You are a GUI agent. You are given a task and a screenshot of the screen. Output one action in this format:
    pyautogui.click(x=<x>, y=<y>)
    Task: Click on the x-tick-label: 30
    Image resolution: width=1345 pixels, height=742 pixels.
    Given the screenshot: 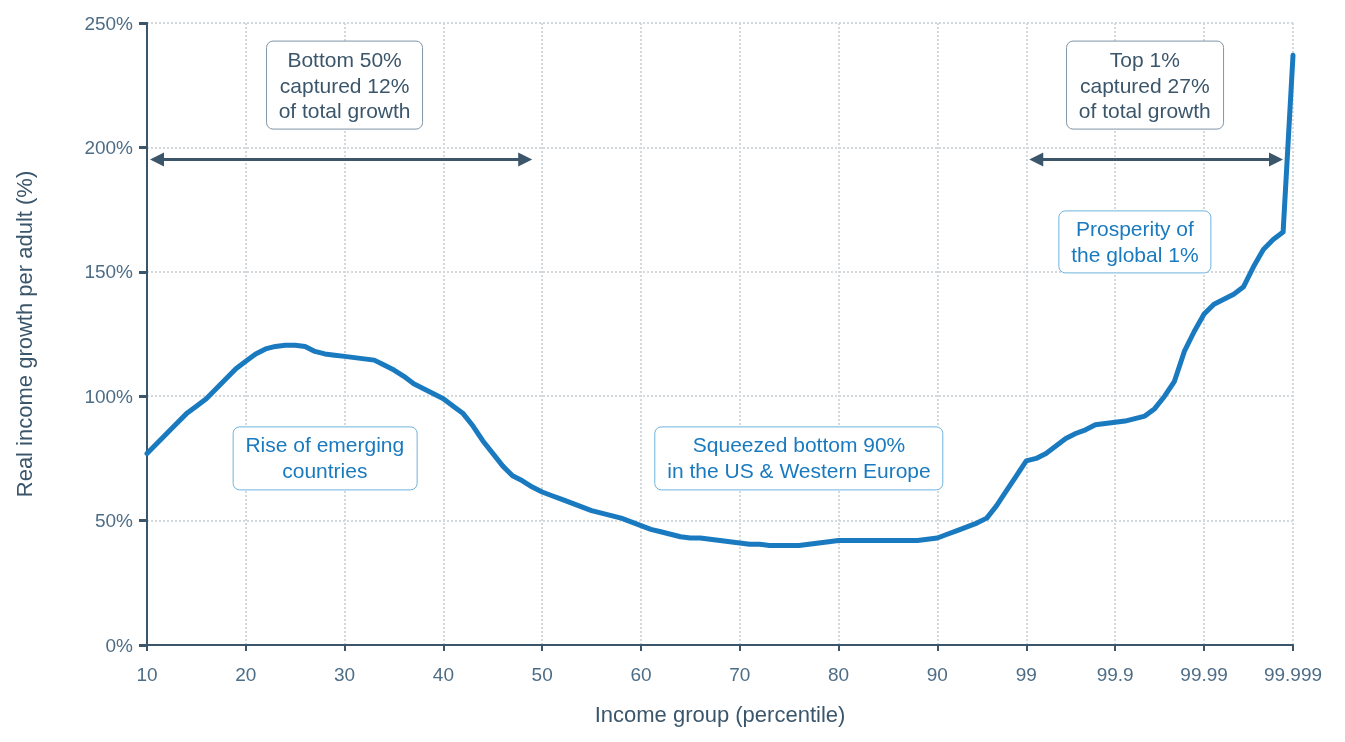 What is the action you would take?
    pyautogui.click(x=345, y=674)
    